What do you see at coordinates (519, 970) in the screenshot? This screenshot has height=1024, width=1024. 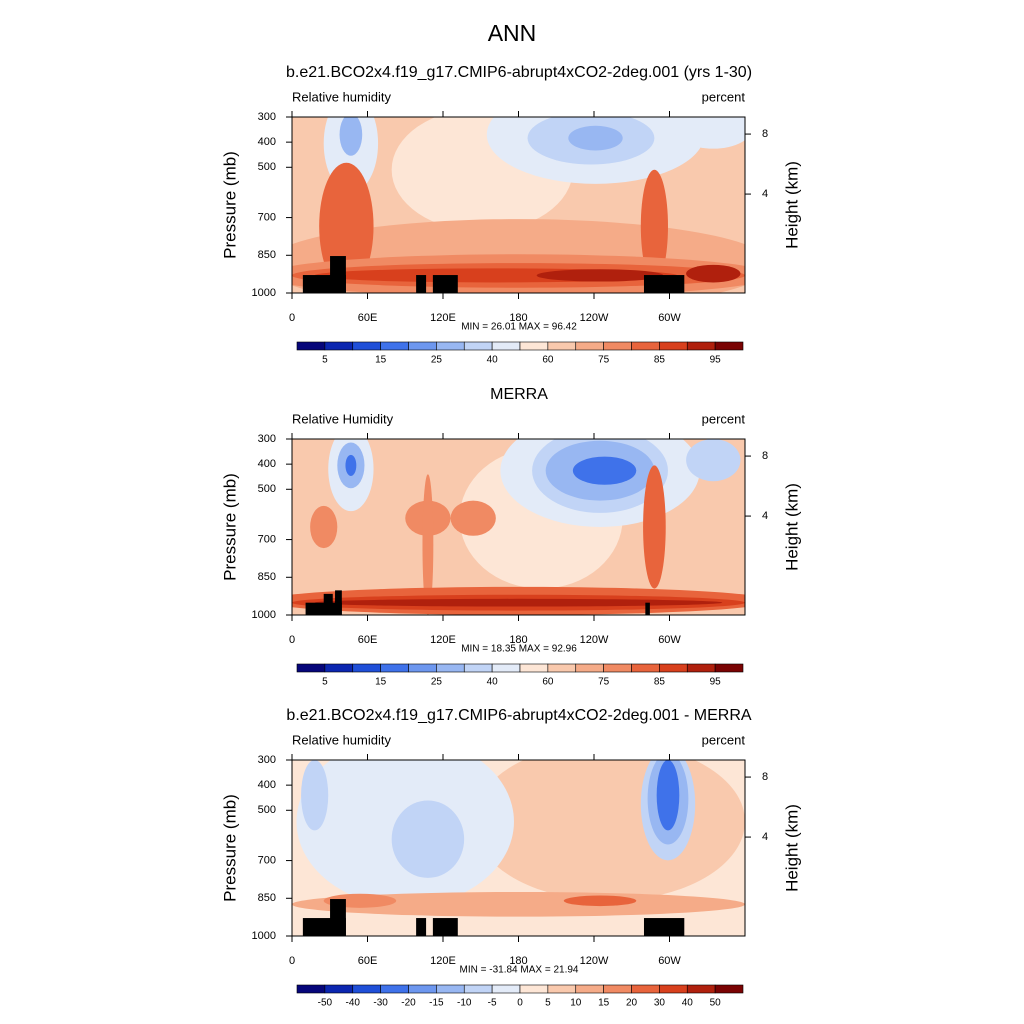 I see `stats: MIN = -31.84 MAX = 21.94` at bounding box center [519, 970].